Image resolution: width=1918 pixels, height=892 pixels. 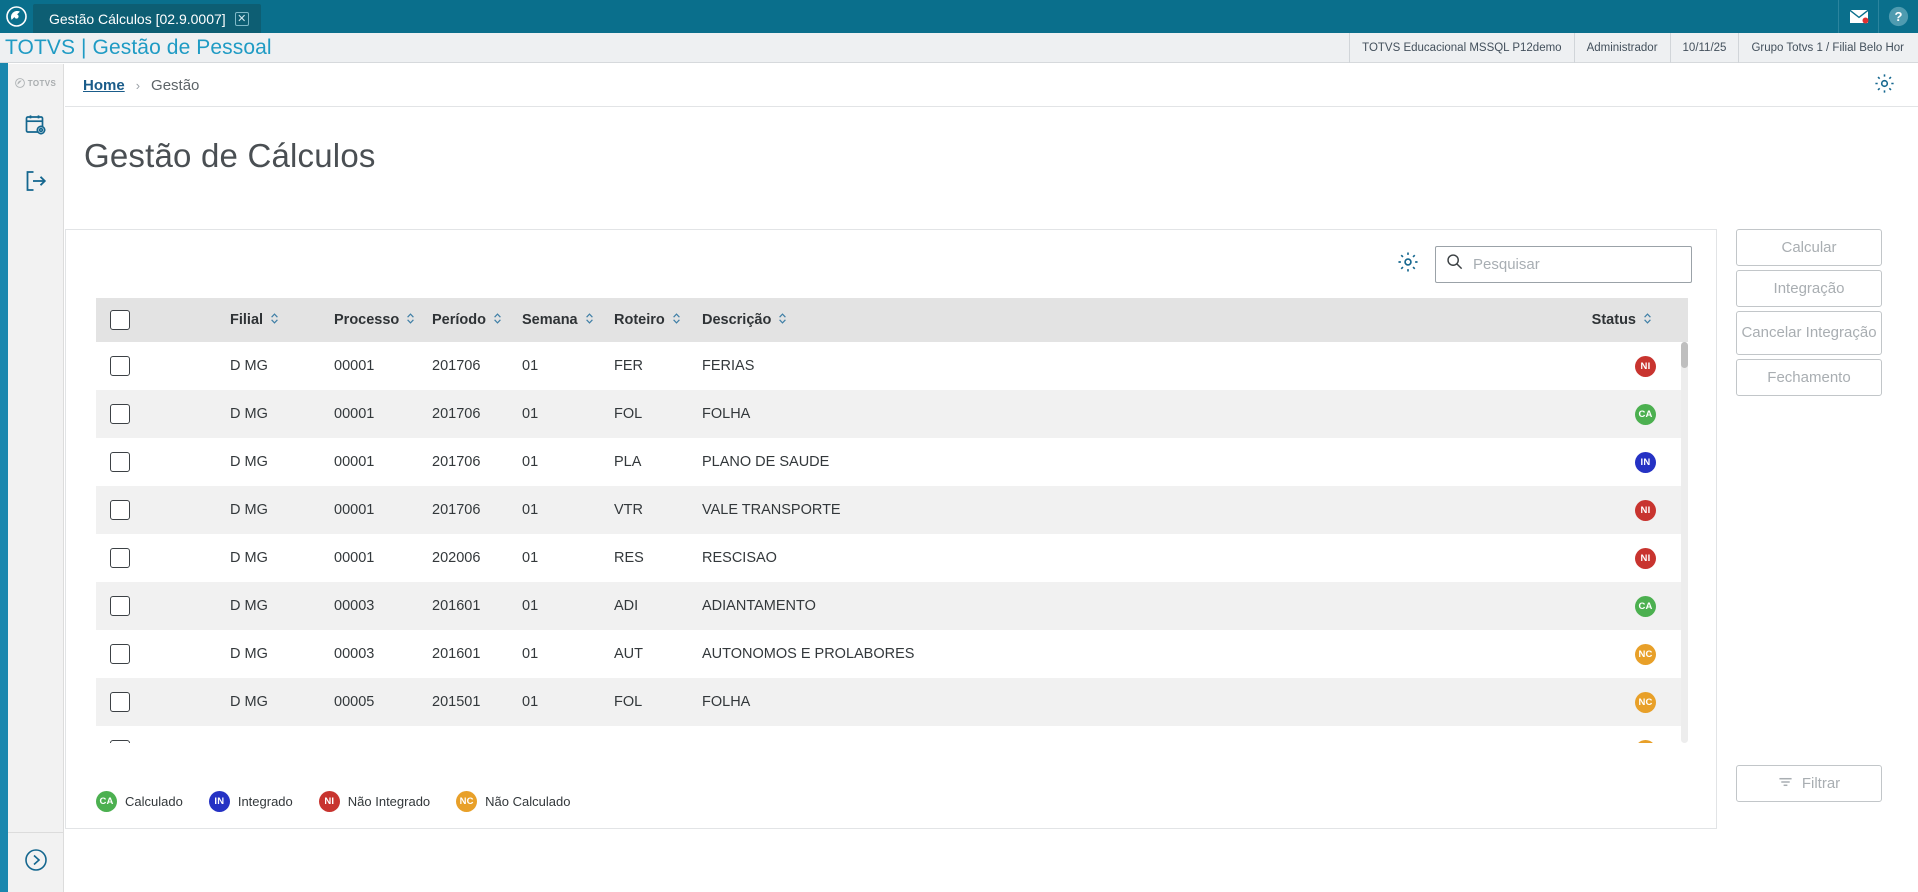 What do you see at coordinates (154, 801) in the screenshot?
I see `legend-label: Calculado` at bounding box center [154, 801].